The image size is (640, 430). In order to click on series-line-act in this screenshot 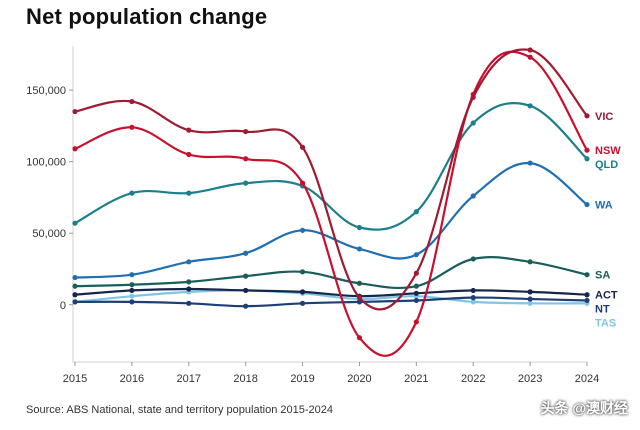, I will do `click(331, 292)`.